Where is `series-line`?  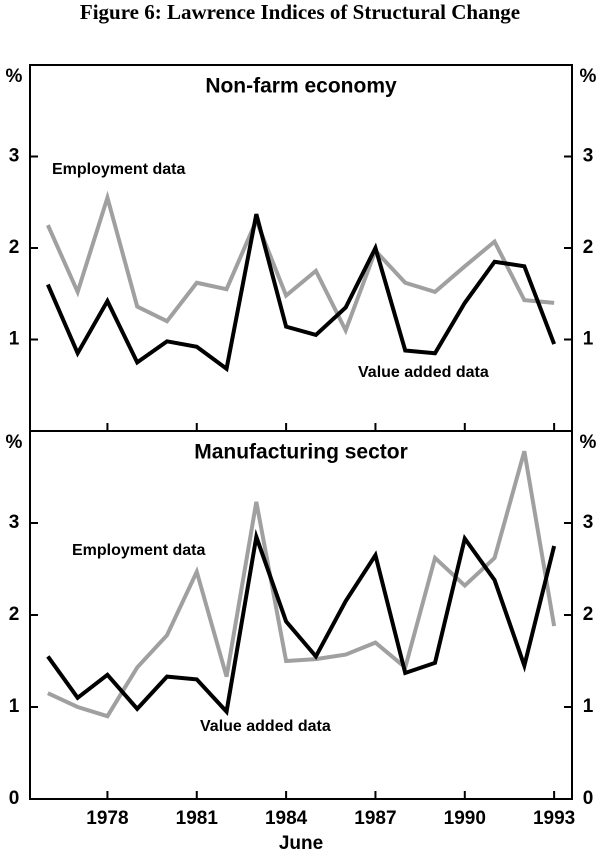
series-line is located at coordinates (300, 263).